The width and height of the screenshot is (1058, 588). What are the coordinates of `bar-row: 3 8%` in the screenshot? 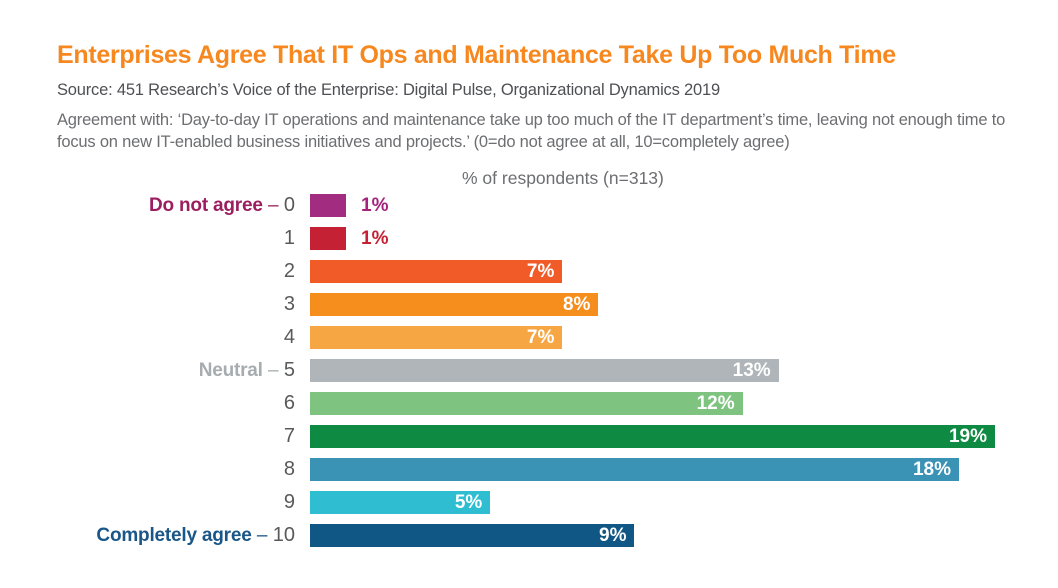 It's located at (537, 305).